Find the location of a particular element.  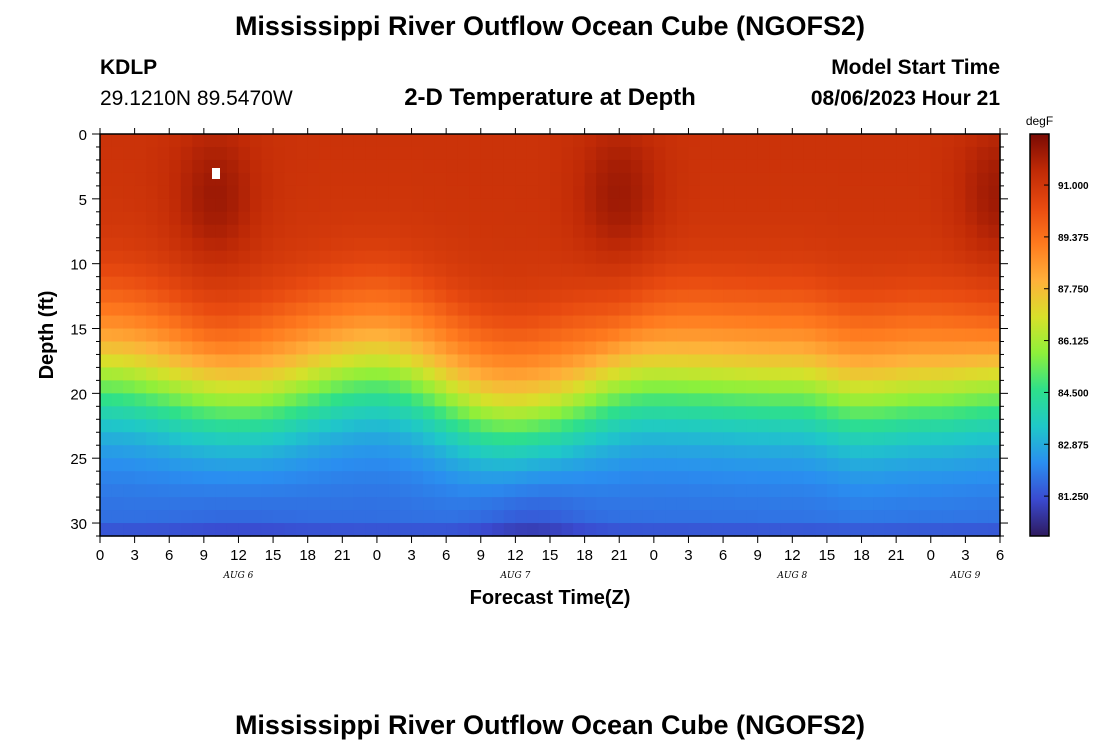

x-tick-label: 18 is located at coordinates (584, 555).